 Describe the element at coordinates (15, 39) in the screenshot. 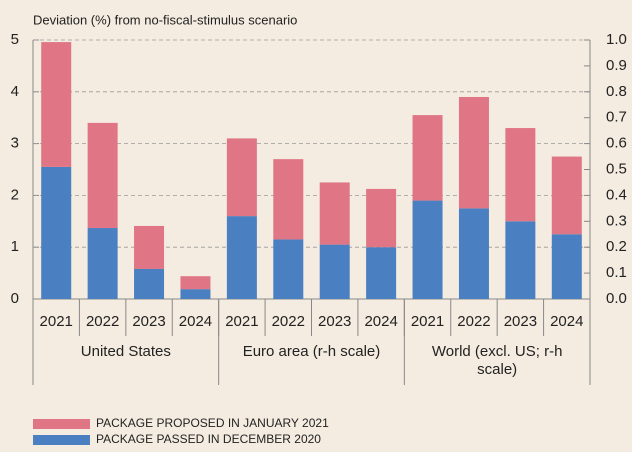

I see `y-tick-label: 5` at that location.